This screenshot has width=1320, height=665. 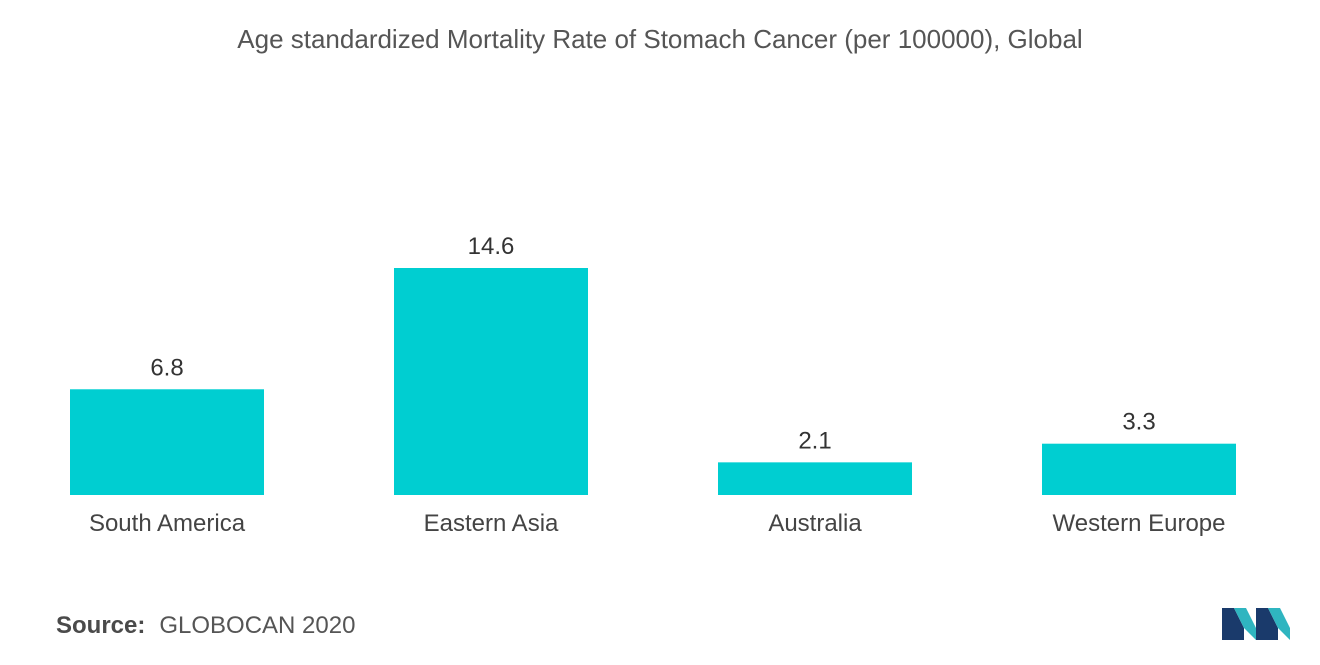 What do you see at coordinates (814, 440) in the screenshot?
I see `bar-value-label: 2.1` at bounding box center [814, 440].